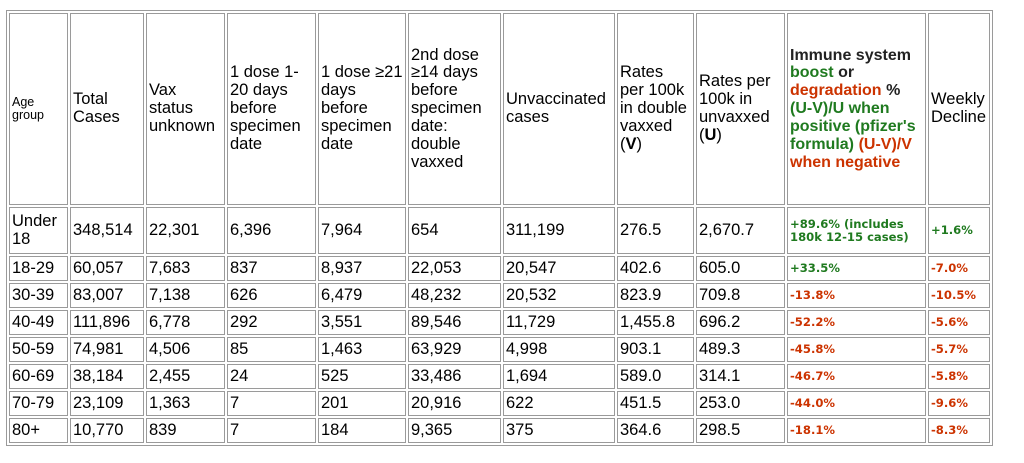 The width and height of the screenshot is (1024, 463). I want to click on weekly-decline-cell: -5.8%, so click(959, 376).